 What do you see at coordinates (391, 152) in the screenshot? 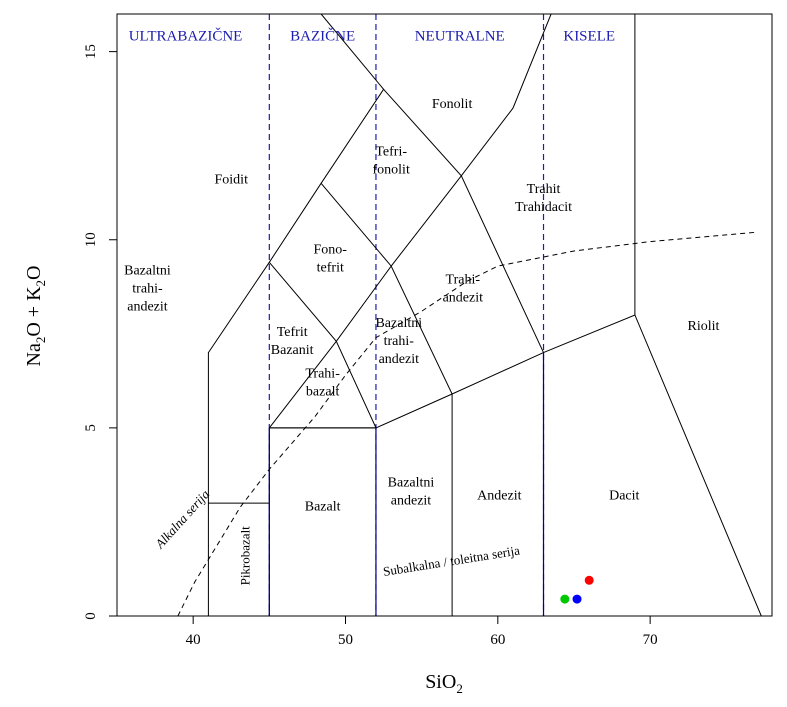
I see `field-label-1-line-0: Tefri-` at bounding box center [391, 152].